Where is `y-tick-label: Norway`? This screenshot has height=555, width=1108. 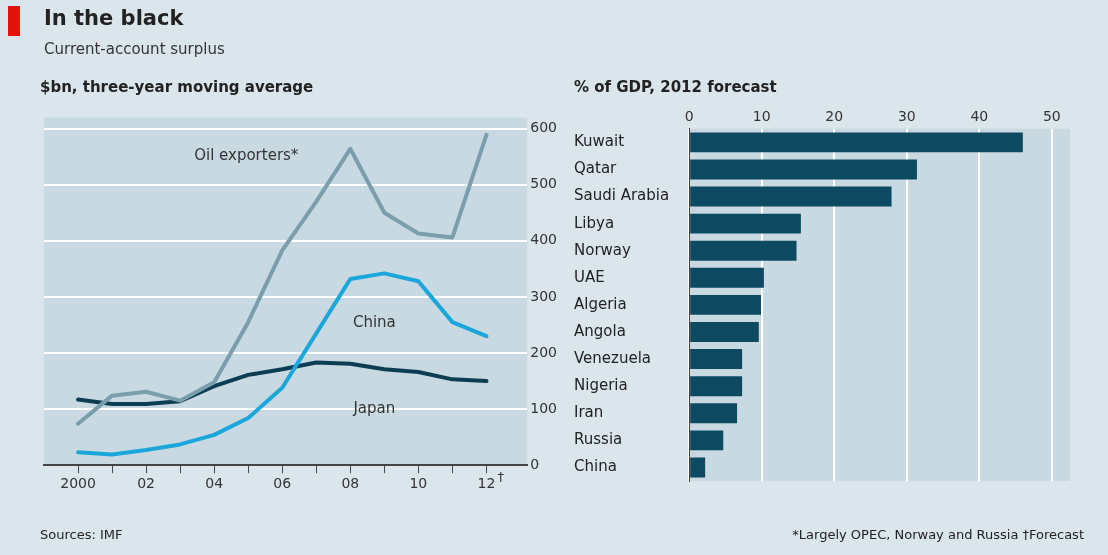
y-tick-label: Norway is located at coordinates (603, 249).